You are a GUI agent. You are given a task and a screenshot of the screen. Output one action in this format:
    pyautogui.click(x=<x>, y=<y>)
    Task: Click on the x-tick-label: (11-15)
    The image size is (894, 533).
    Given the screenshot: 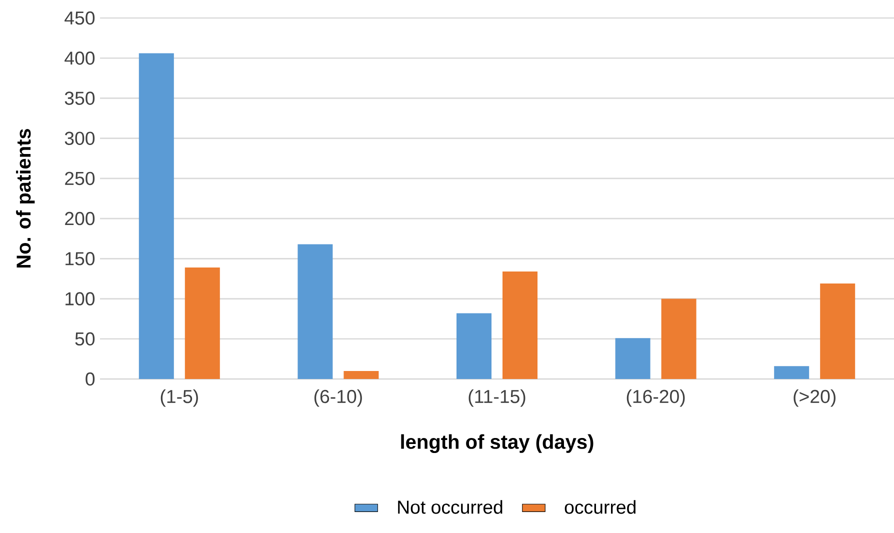 What is the action you would take?
    pyautogui.click(x=497, y=398)
    